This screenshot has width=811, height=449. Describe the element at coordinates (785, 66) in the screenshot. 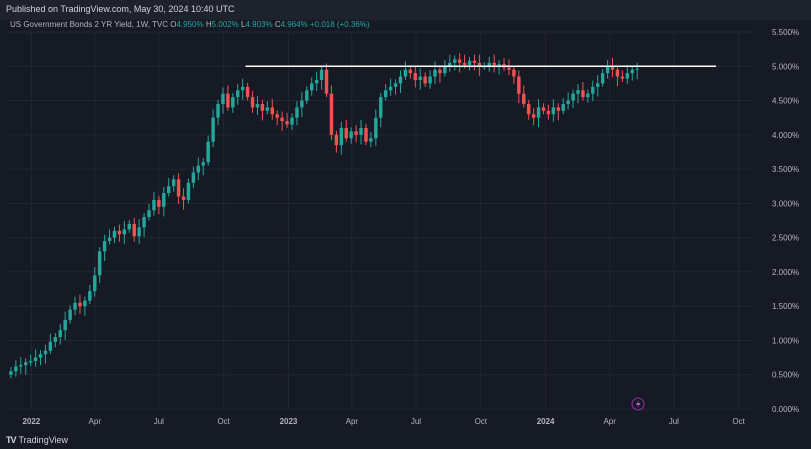

I see `y-tick-label: 5.000%` at that location.